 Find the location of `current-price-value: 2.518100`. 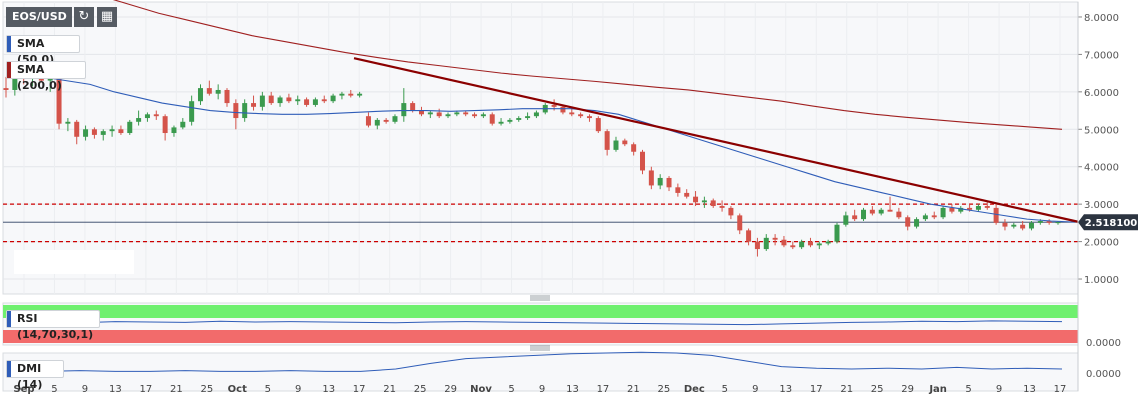

current-price-value: 2.518100 is located at coordinates (1111, 223).